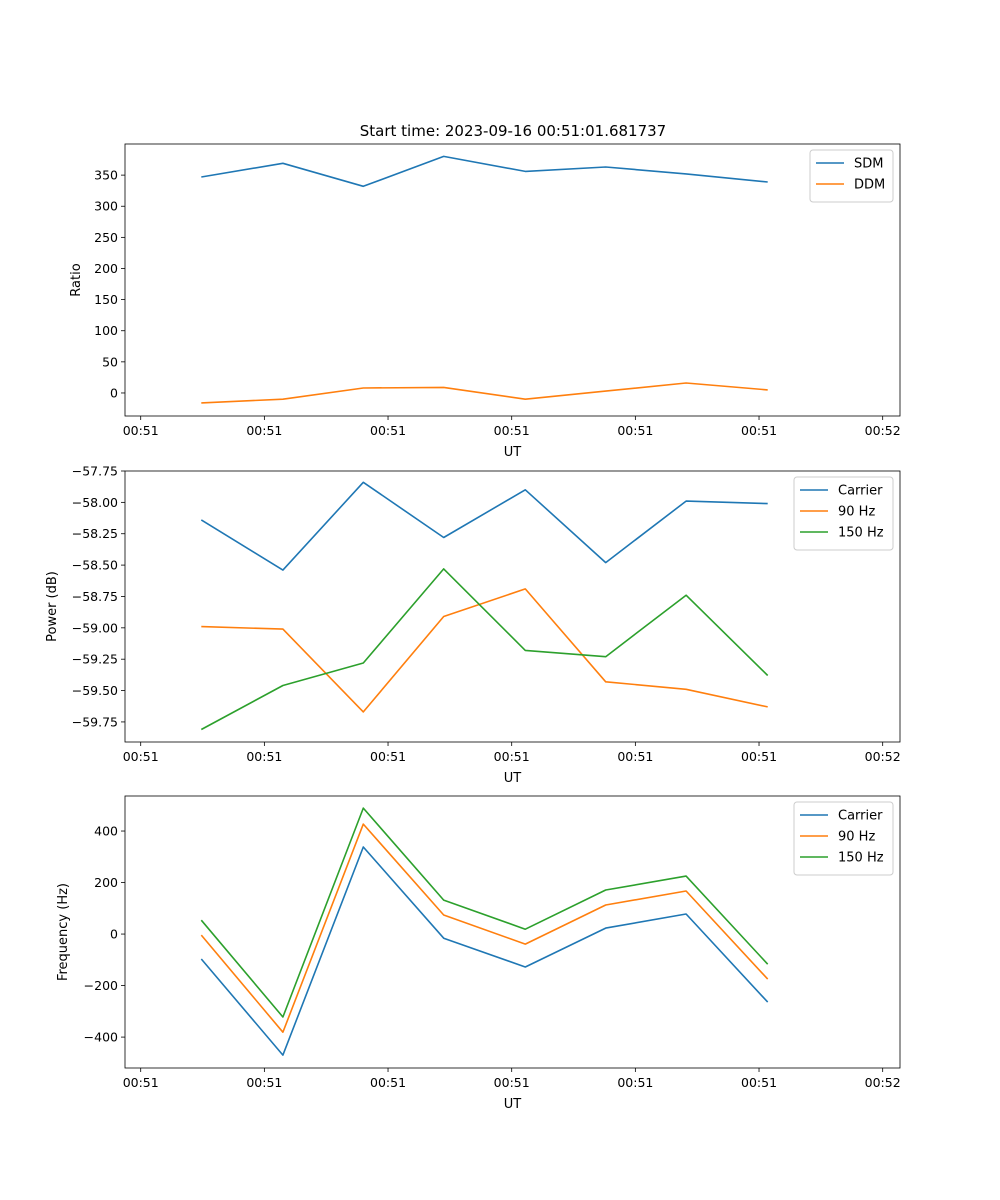 The image size is (1000, 1200). Describe the element at coordinates (106, 831) in the screenshot. I see `y-tick-label: 400` at that location.